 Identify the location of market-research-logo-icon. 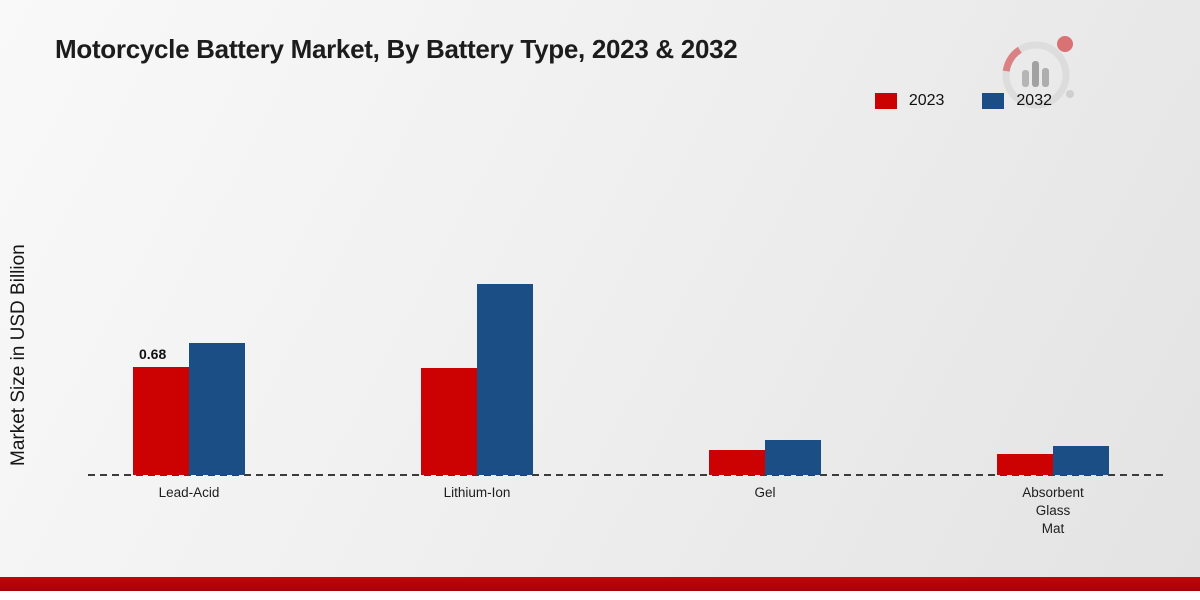
(1038, 75).